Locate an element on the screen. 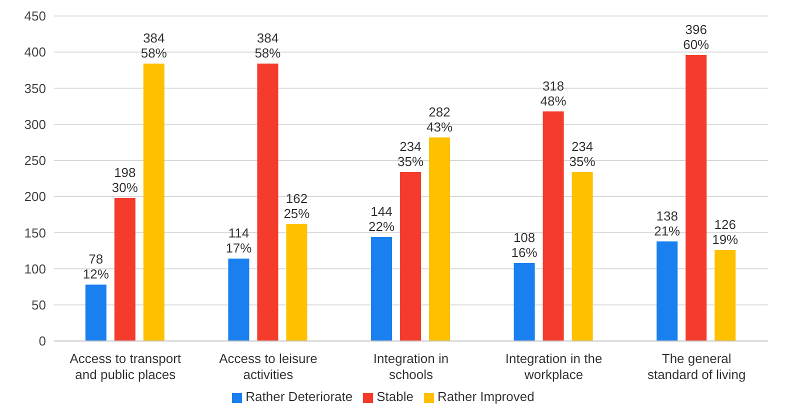 The height and width of the screenshot is (412, 786). y-tick-label: 50 is located at coordinates (39, 305).